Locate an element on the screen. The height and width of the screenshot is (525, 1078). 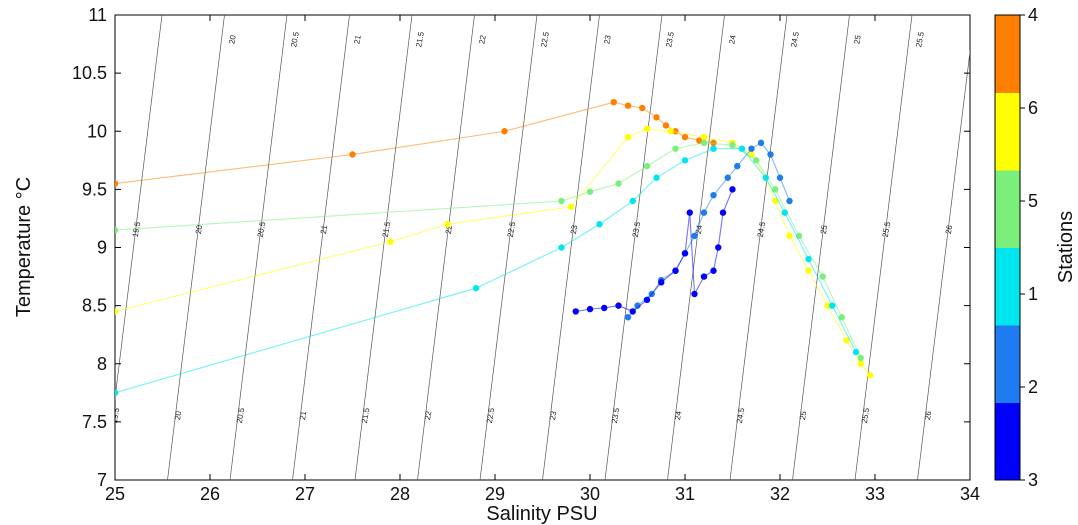
y-tick-label: 9 is located at coordinates (102, 248).